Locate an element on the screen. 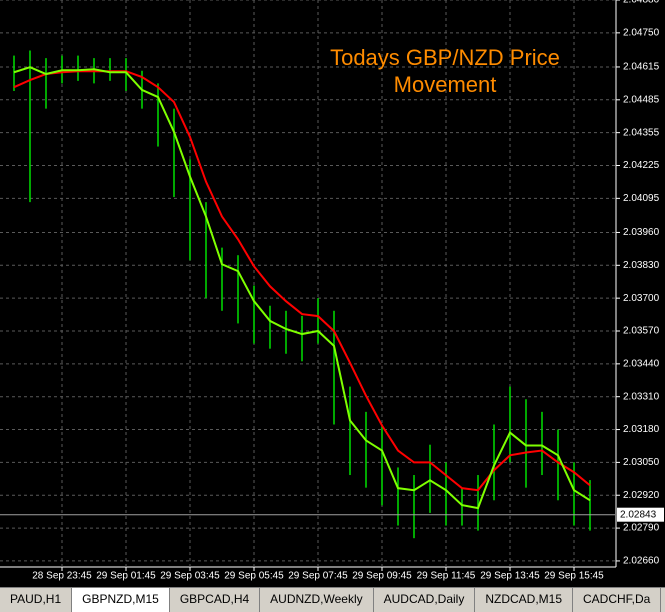 The height and width of the screenshot is (612, 665). y-tick-label: 2.03180 is located at coordinates (641, 429).